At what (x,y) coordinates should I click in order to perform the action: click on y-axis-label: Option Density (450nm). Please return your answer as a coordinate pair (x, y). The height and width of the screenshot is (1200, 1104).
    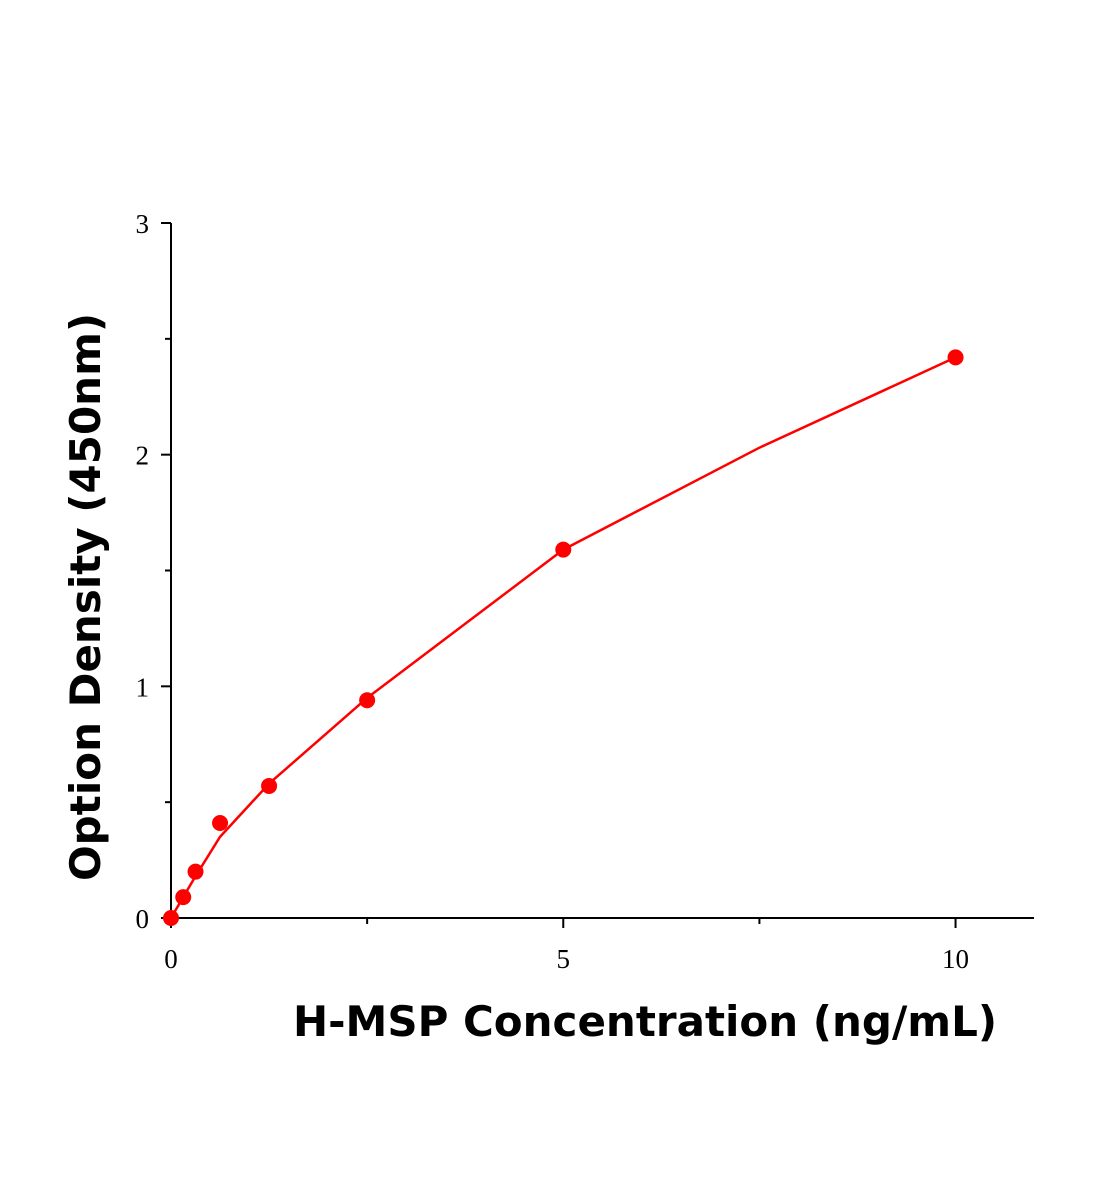
    Looking at the image, I should click on (85, 597).